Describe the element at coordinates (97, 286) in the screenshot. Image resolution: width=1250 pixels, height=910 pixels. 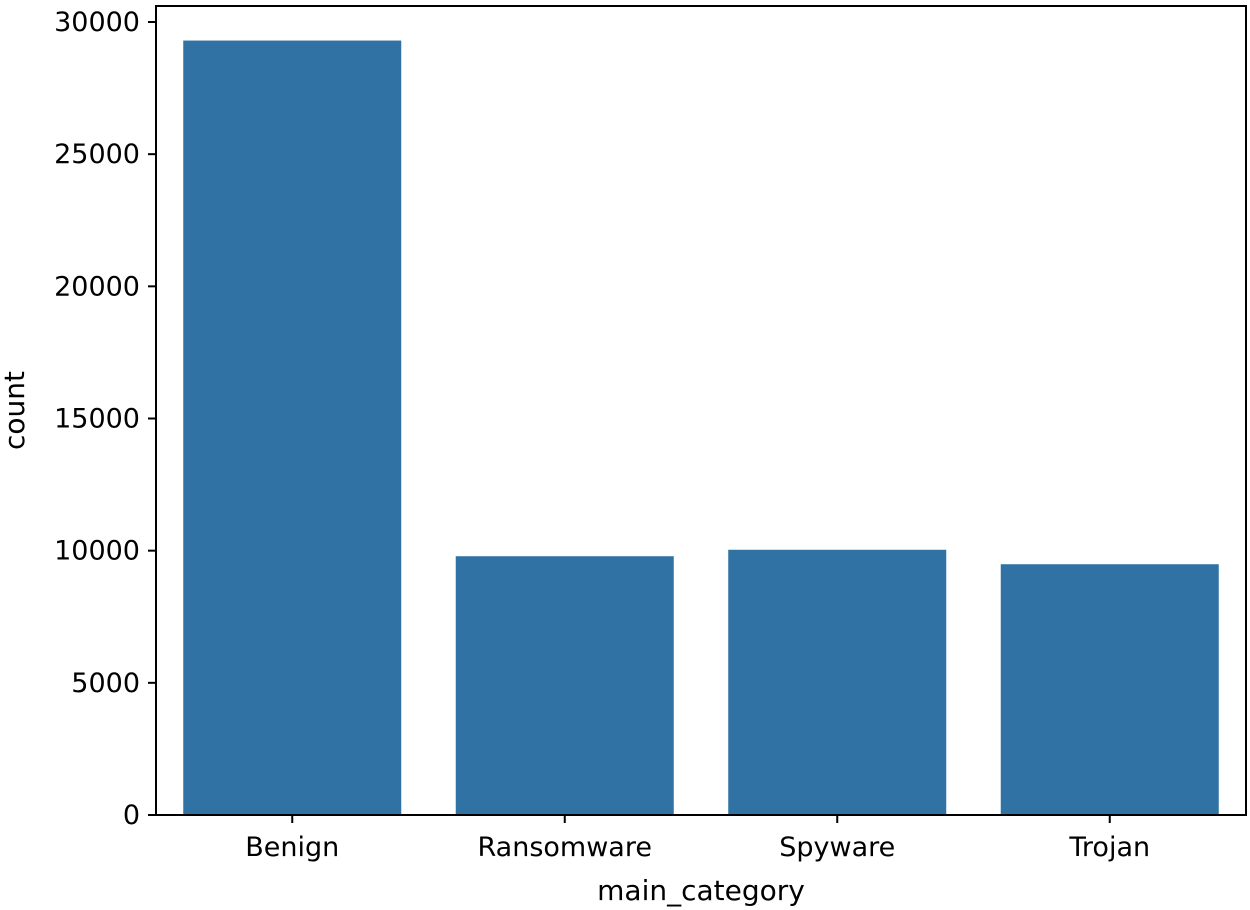
I see `y-tick-label: 20000` at that location.